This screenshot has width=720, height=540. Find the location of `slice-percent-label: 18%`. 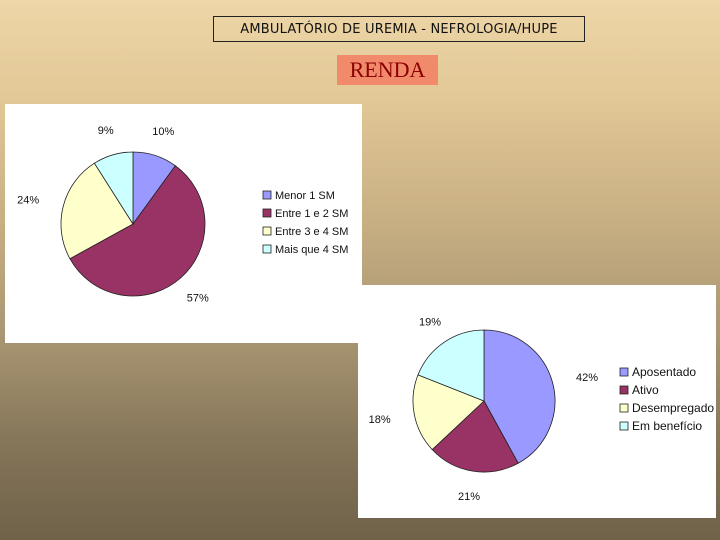

slice-percent-label: 18% is located at coordinates (380, 420).